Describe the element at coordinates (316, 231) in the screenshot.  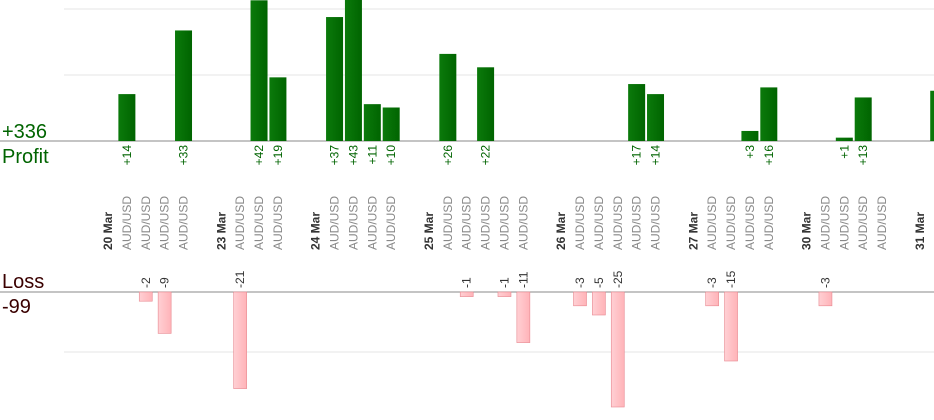
I see `date-label: 24 Mar` at that location.